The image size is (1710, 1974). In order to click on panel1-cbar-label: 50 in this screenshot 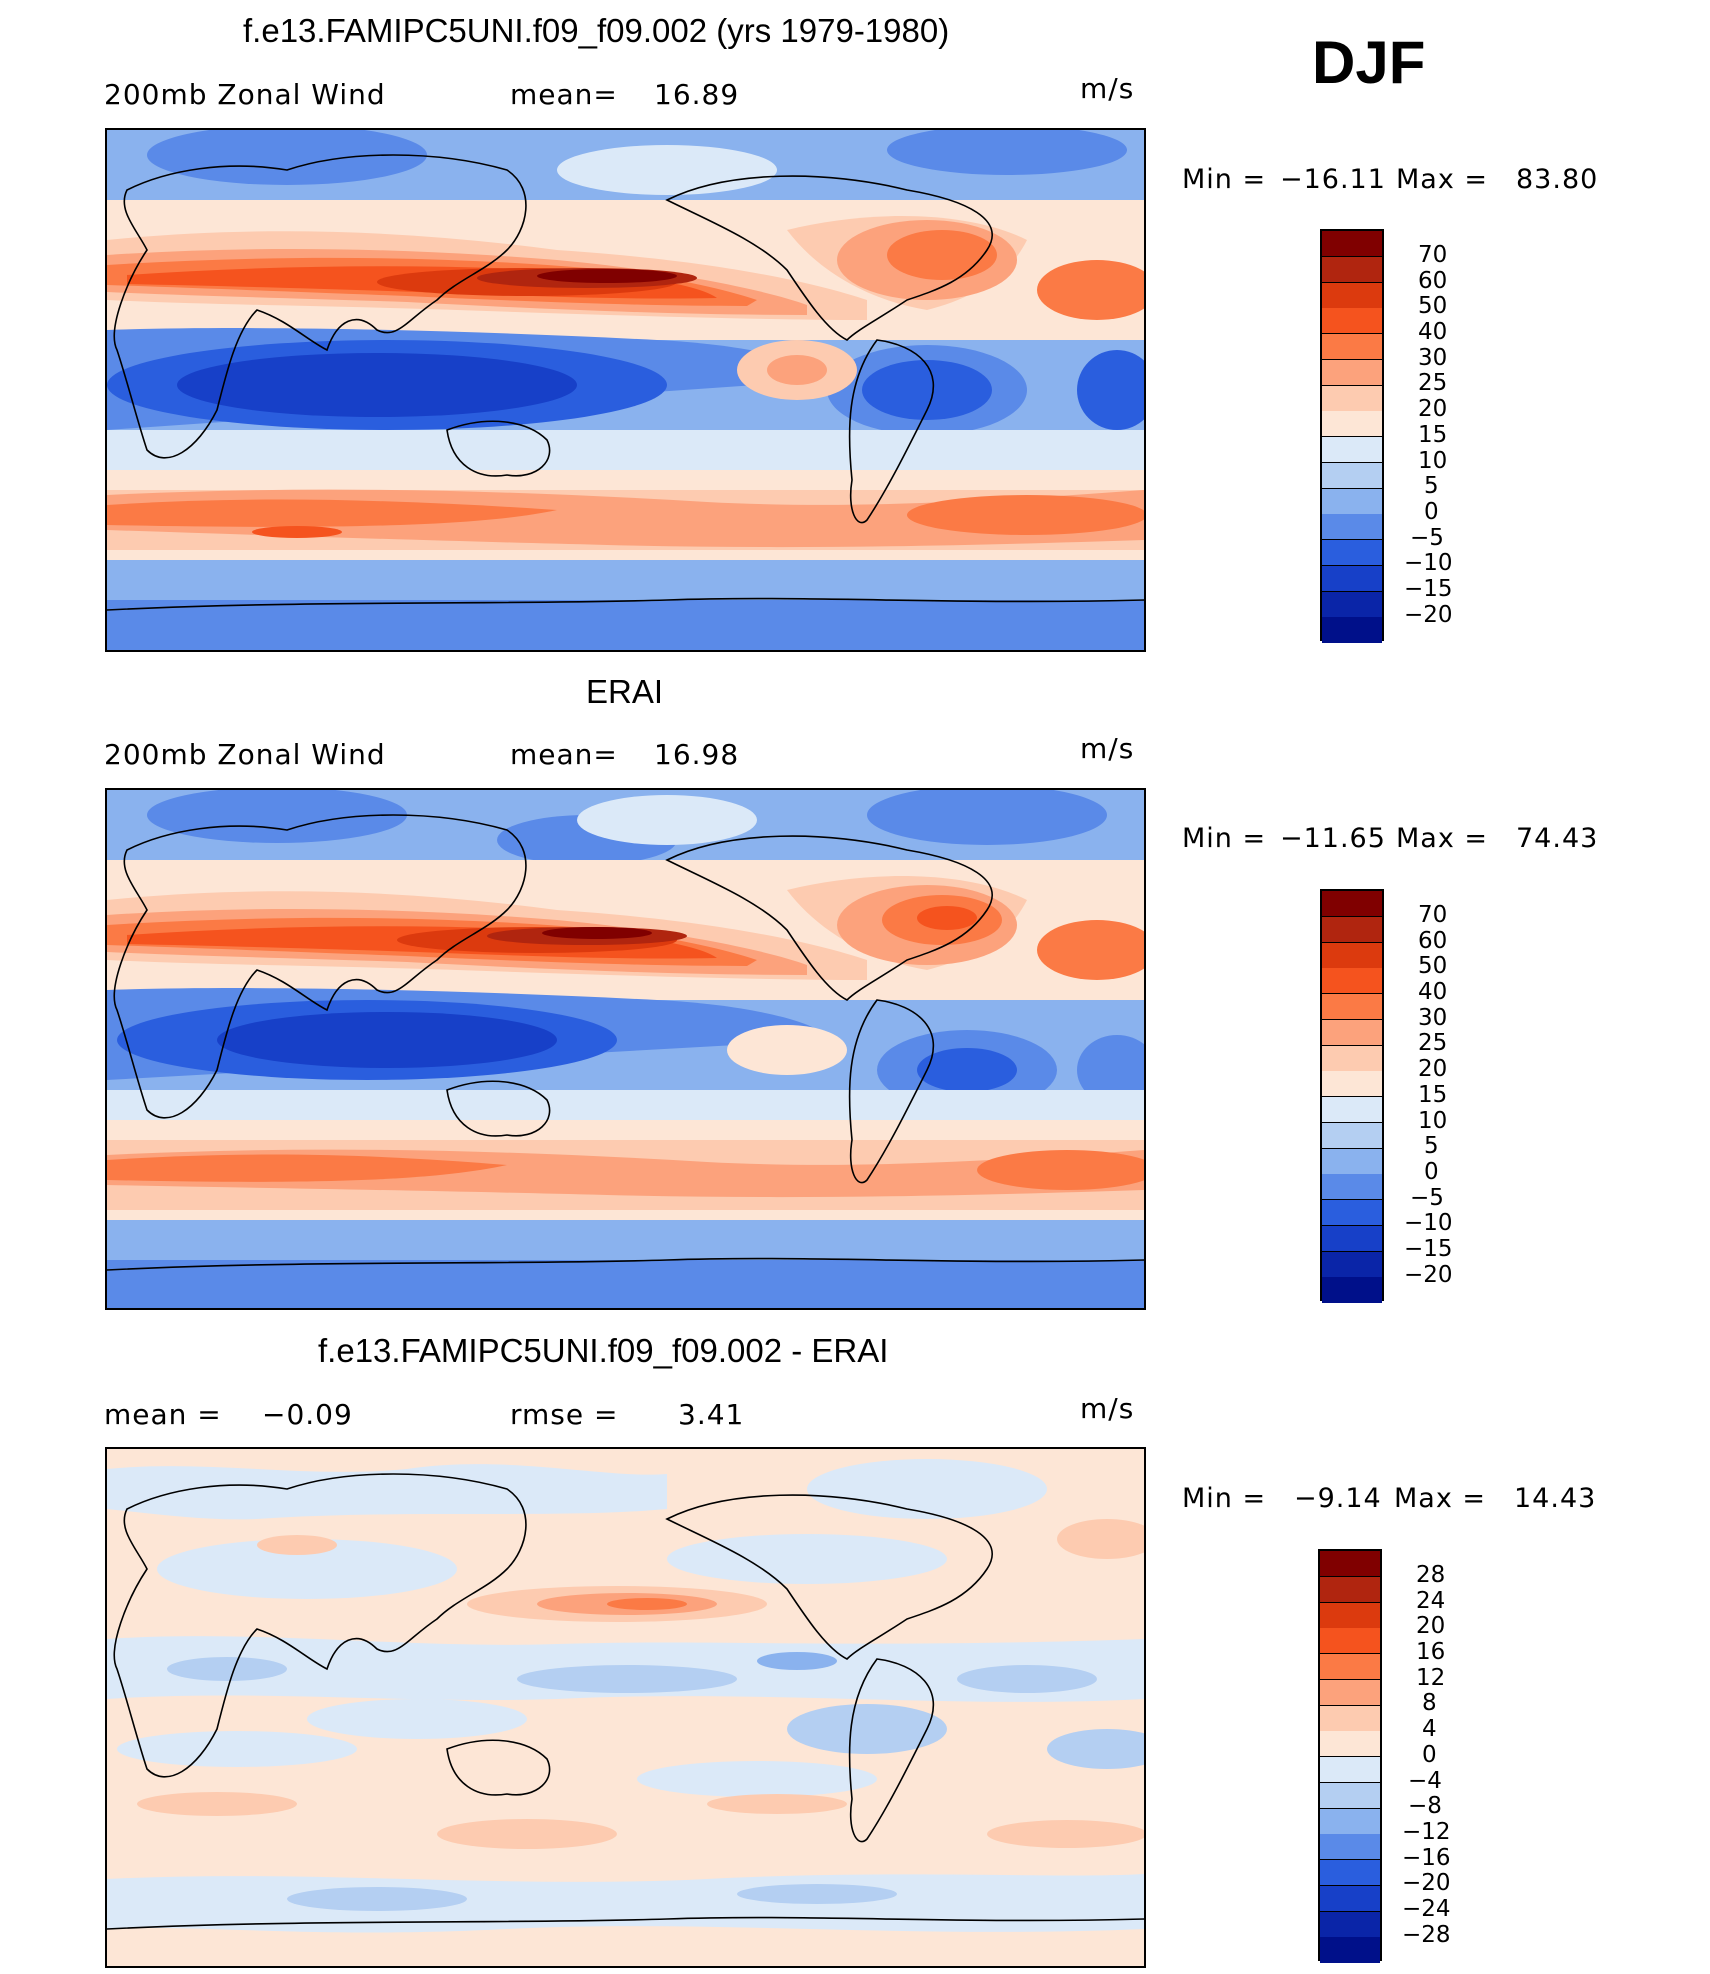, I will do `click(1433, 306)`.